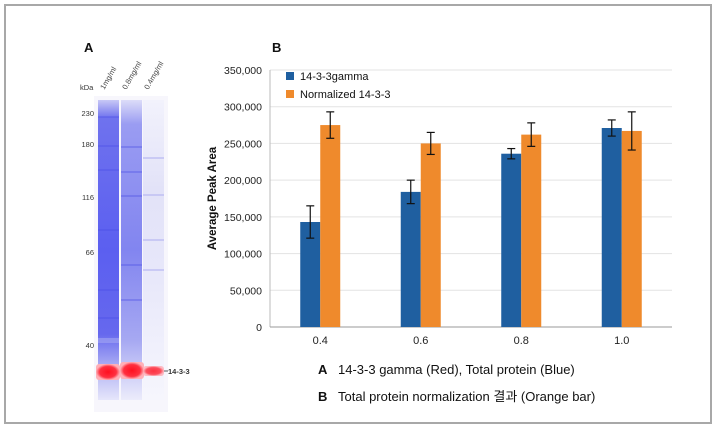  I want to click on legend-label: Normalized 14-3-3, so click(345, 95).